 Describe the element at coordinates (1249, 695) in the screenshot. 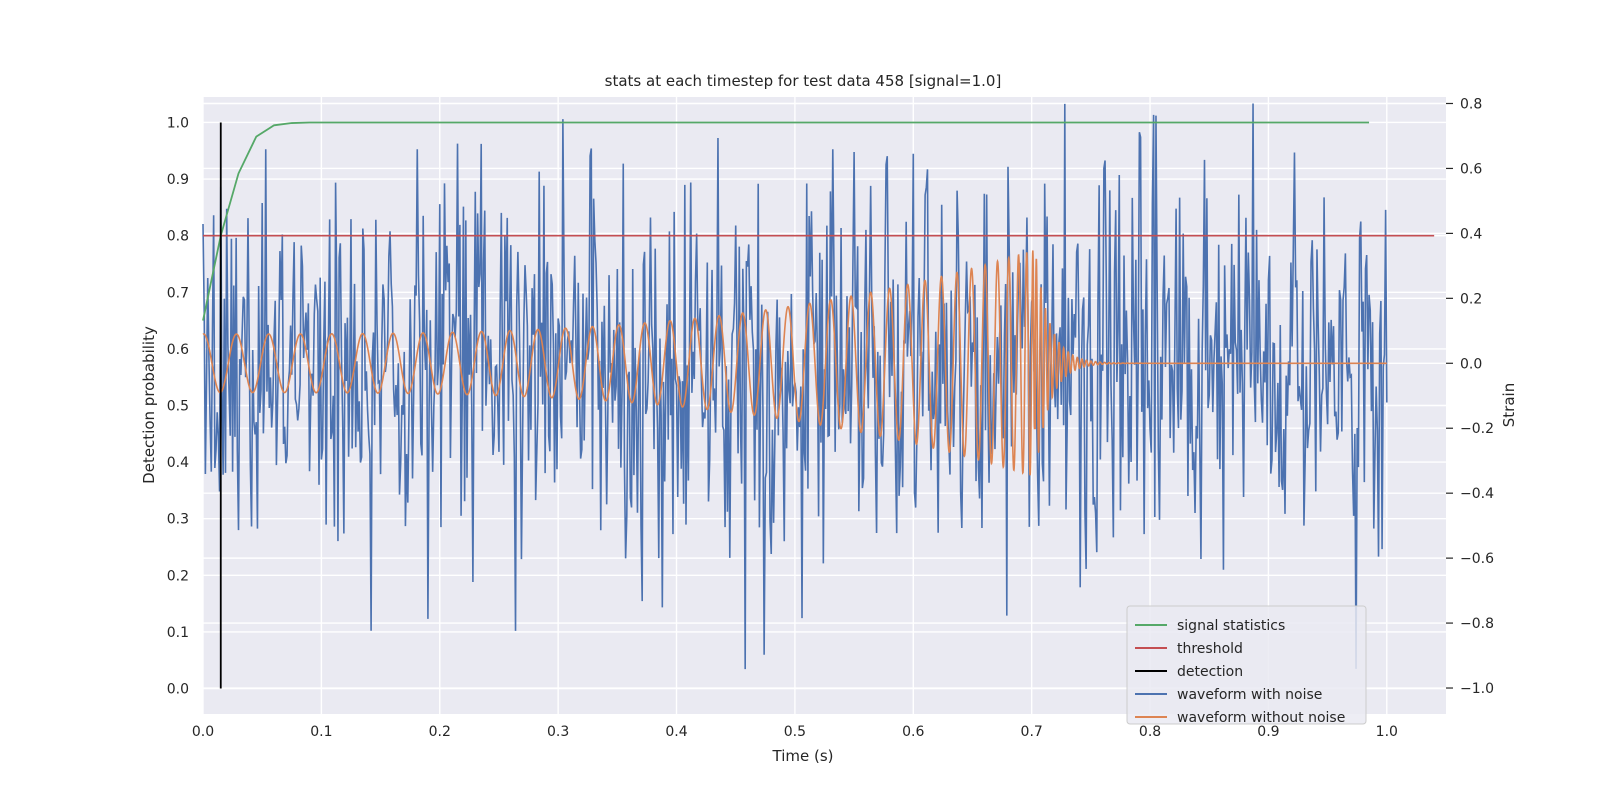

I see `legend-label: waveform with noise` at that location.